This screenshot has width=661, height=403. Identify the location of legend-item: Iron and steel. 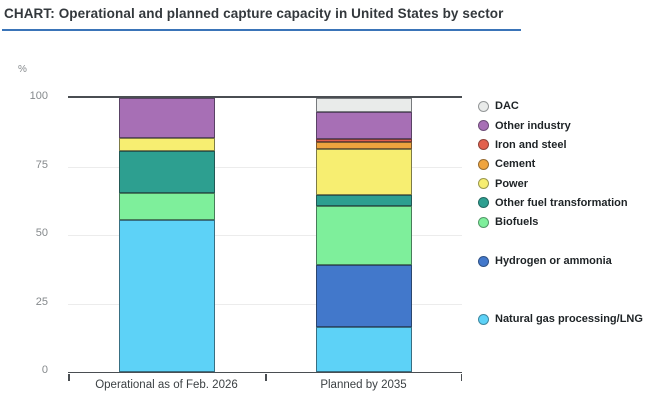
(522, 145).